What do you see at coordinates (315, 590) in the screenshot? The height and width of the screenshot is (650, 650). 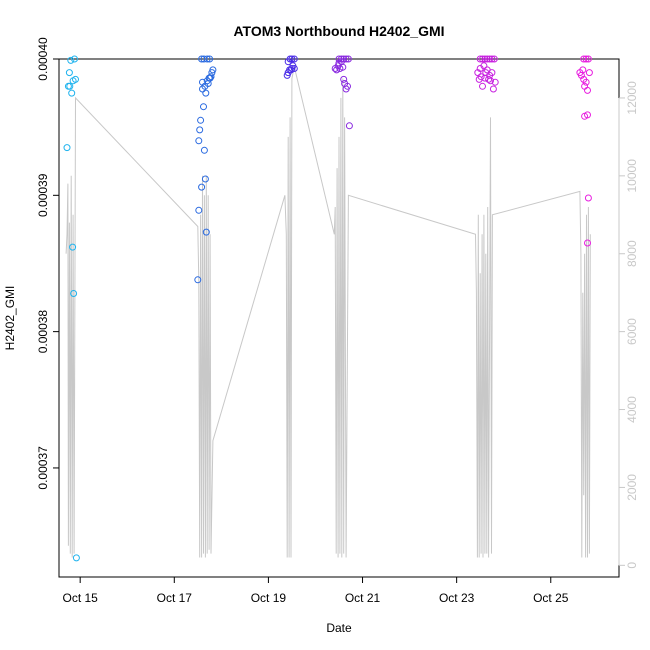 I see `x-axis: Oct 15 Oct 17 Oct 19 Oct 21 Oct 23 Oct 25` at bounding box center [315, 590].